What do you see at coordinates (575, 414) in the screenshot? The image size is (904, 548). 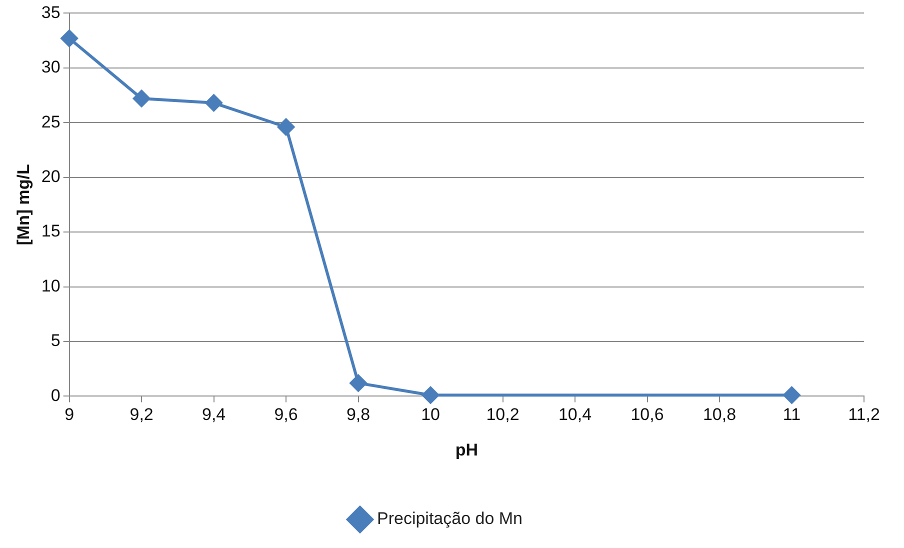 I see `x-tick-label: 10,4` at bounding box center [575, 414].